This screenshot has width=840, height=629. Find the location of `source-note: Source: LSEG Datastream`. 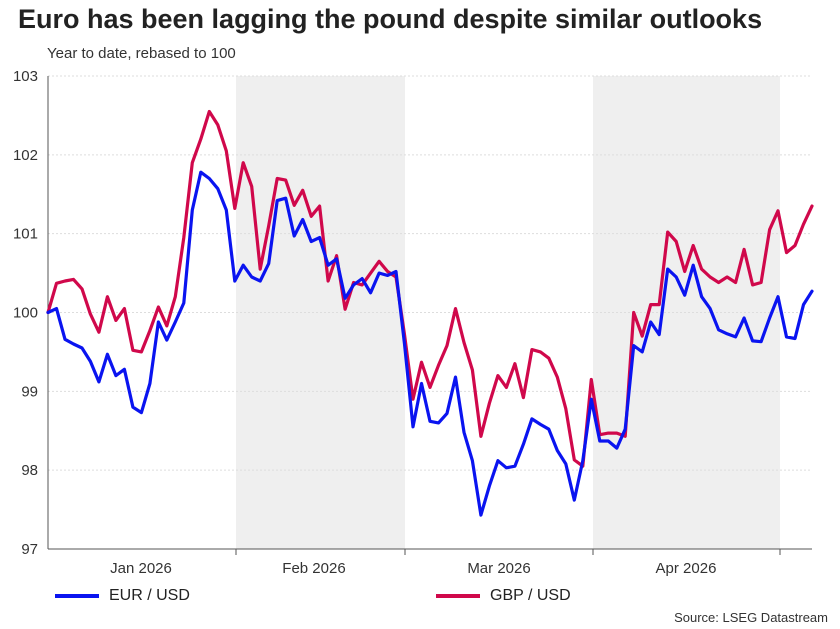

source-note: Source: LSEG Datastream is located at coordinates (751, 617).